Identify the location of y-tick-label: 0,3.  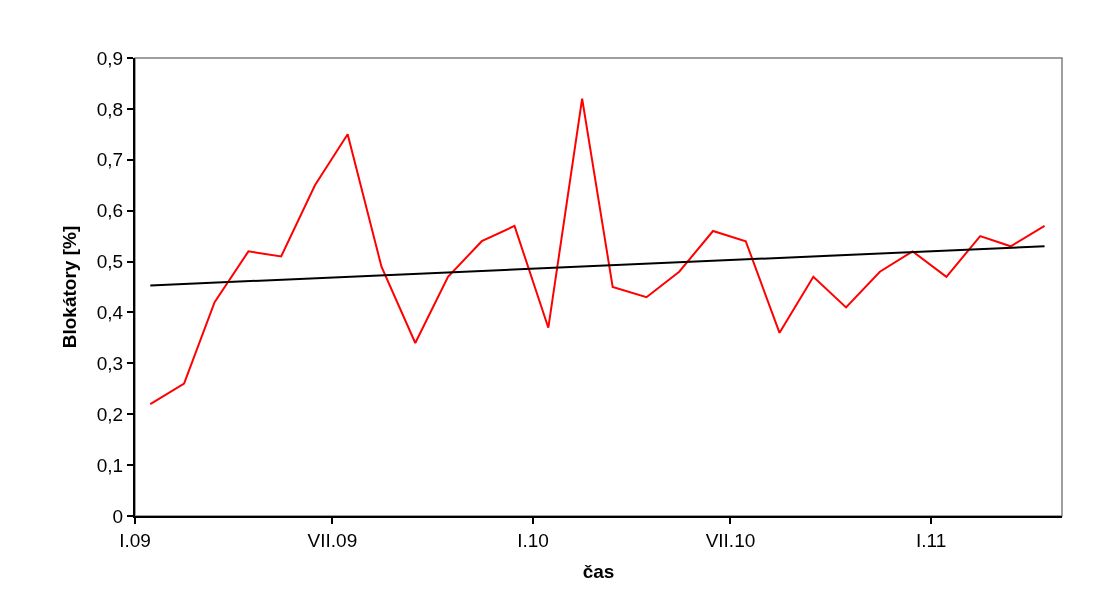
(110, 363).